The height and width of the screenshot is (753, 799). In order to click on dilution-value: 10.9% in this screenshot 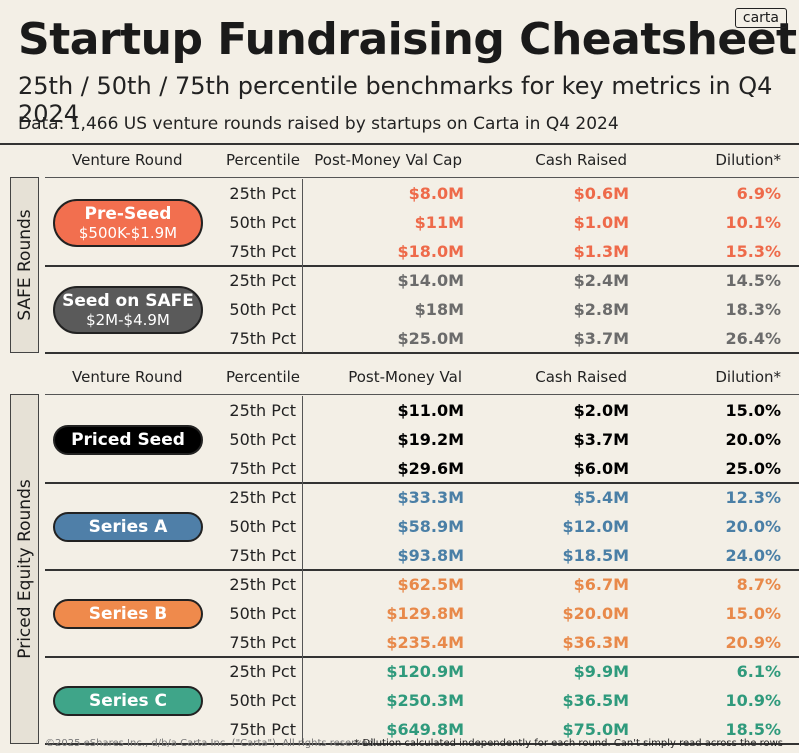, I will do `click(753, 700)`.